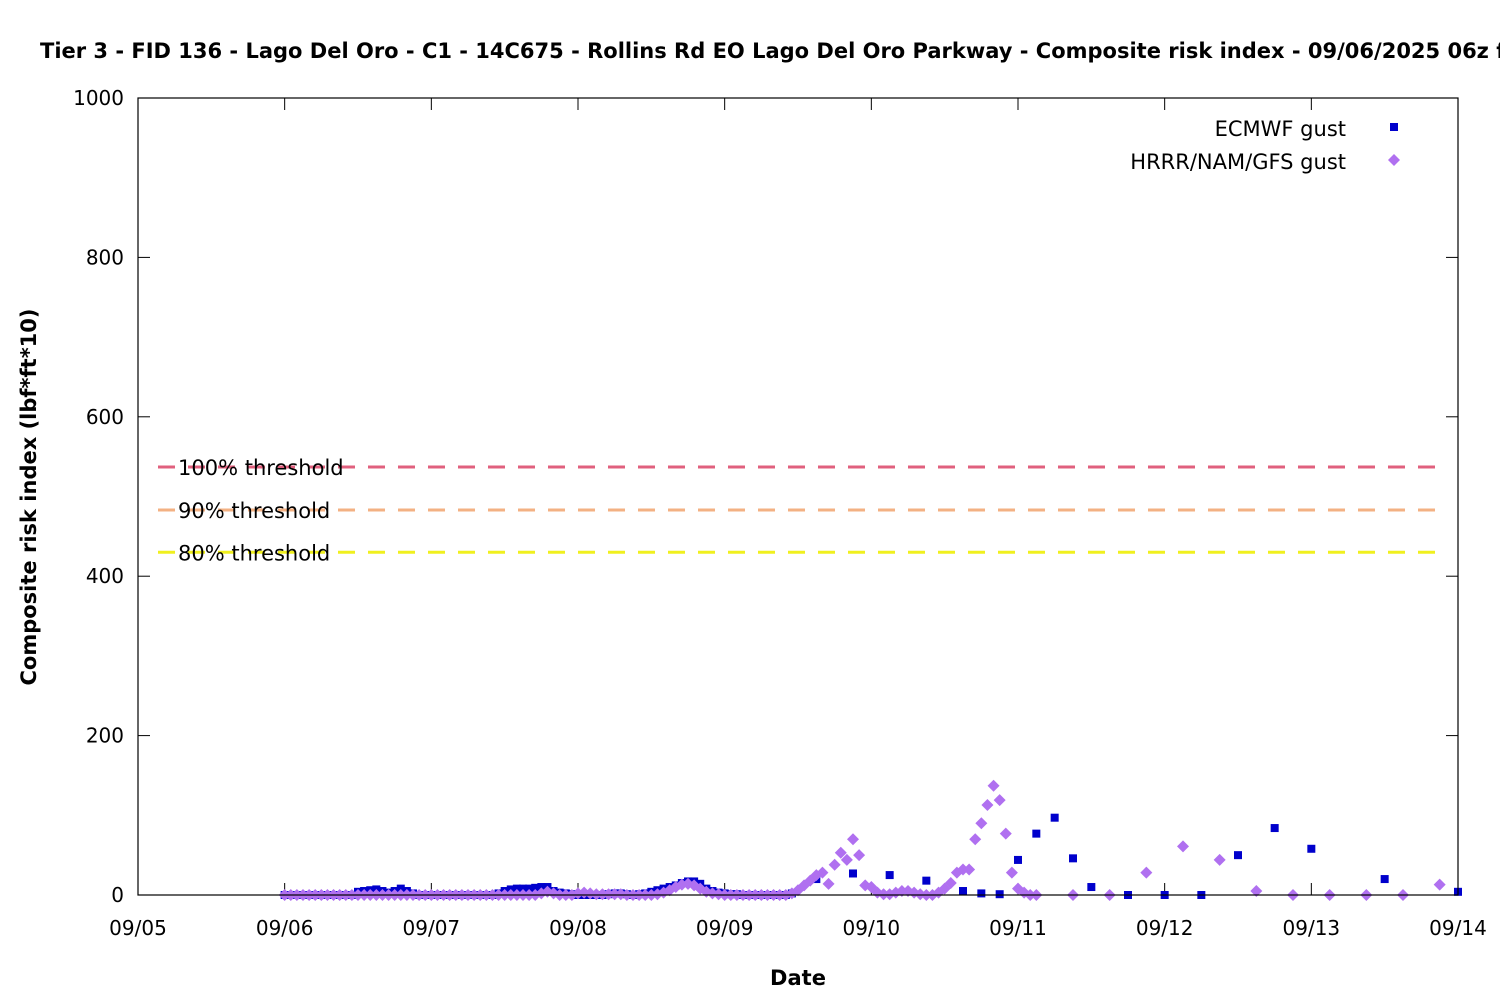 This screenshot has height=1000, width=1500. I want to click on data-points, so click(870, 840).